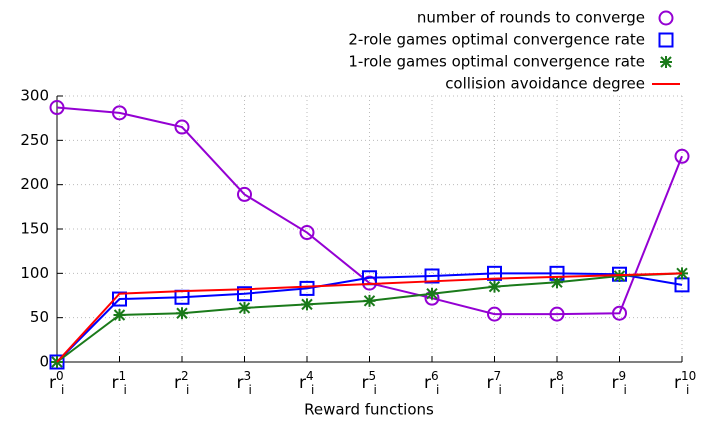 Image resolution: width=706 pixels, height=424 pixels. Describe the element at coordinates (435, 376) in the screenshot. I see `category-sup: 6` at that location.